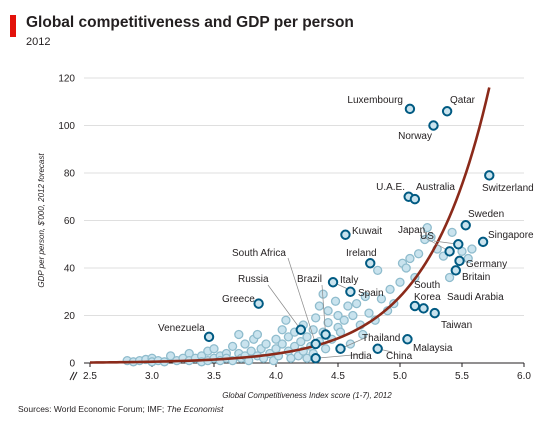  Describe the element at coordinates (415, 136) in the screenshot. I see `country-label: Norway` at that location.